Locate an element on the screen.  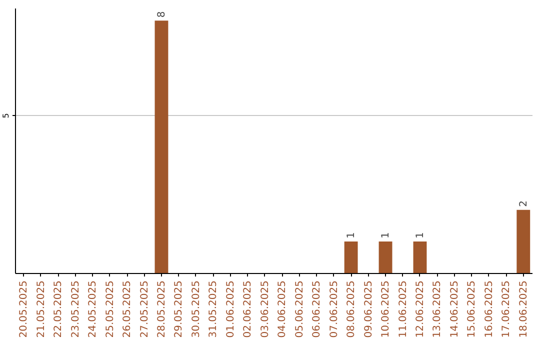
x-tick-label: 27.05.2025 is located at coordinates (144, 309).